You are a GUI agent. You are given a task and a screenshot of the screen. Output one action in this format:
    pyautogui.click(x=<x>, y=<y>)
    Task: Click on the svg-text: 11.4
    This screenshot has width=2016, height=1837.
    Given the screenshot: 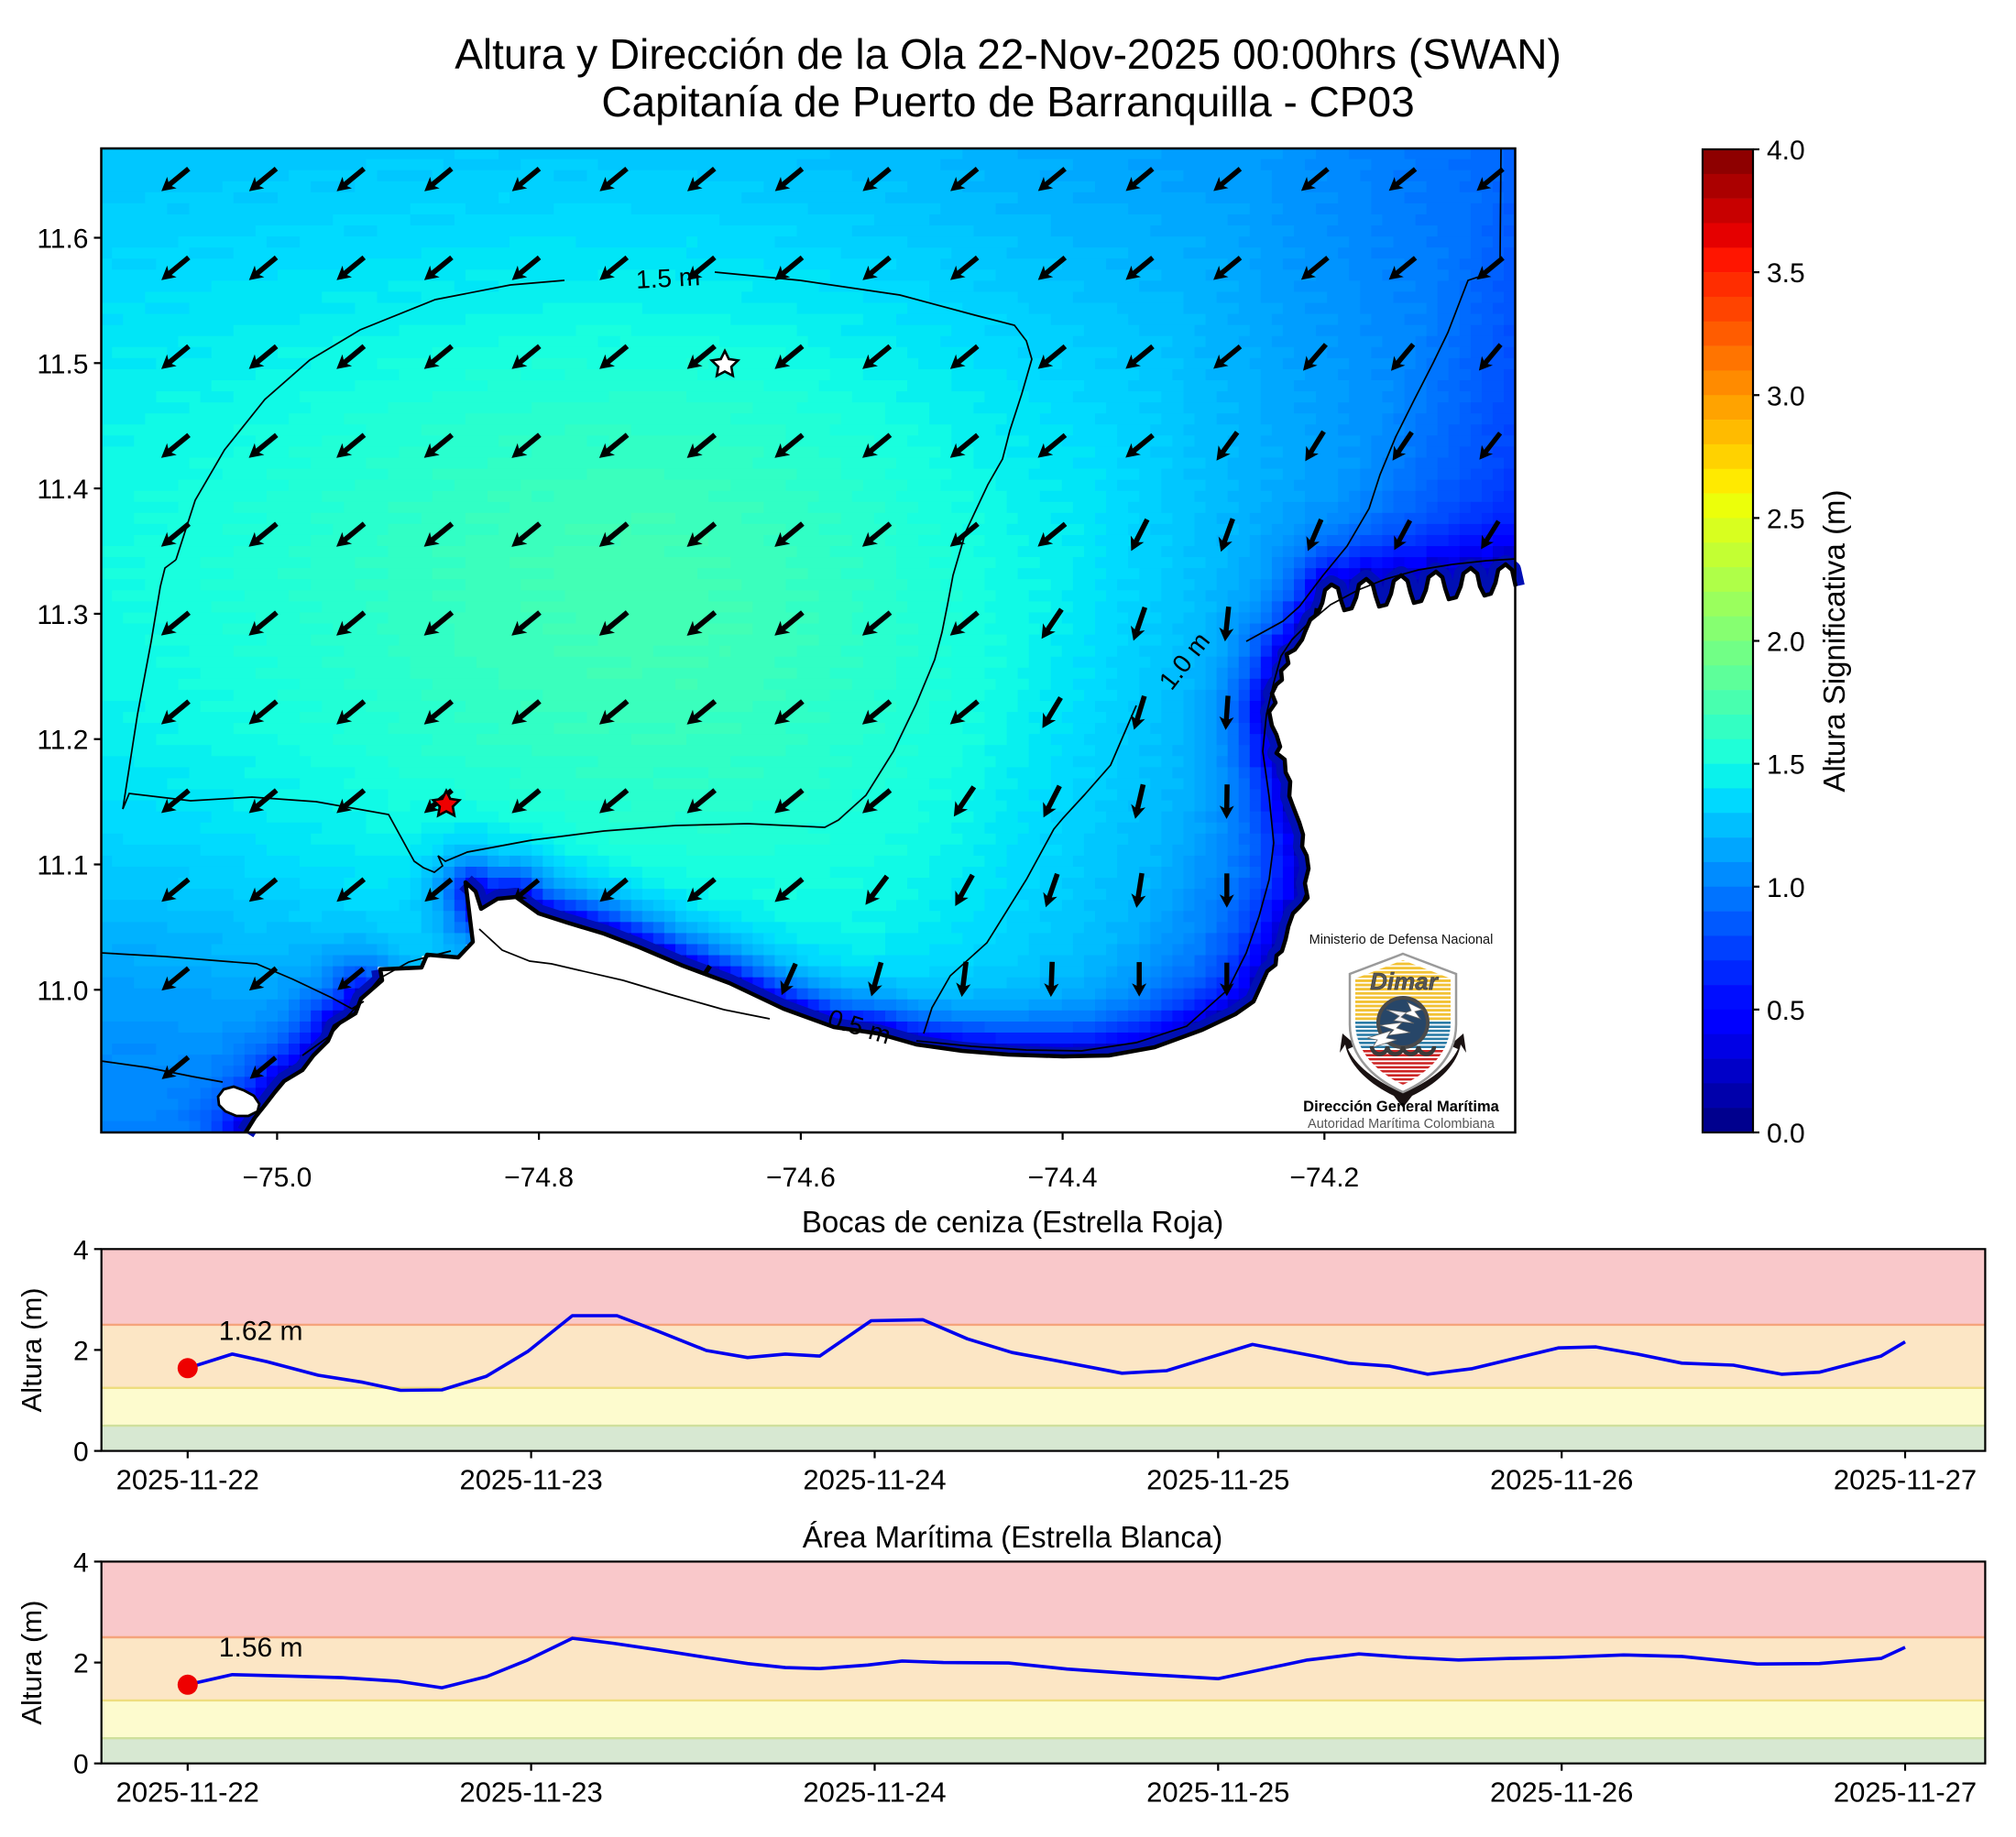 What is the action you would take?
    pyautogui.click(x=62, y=490)
    